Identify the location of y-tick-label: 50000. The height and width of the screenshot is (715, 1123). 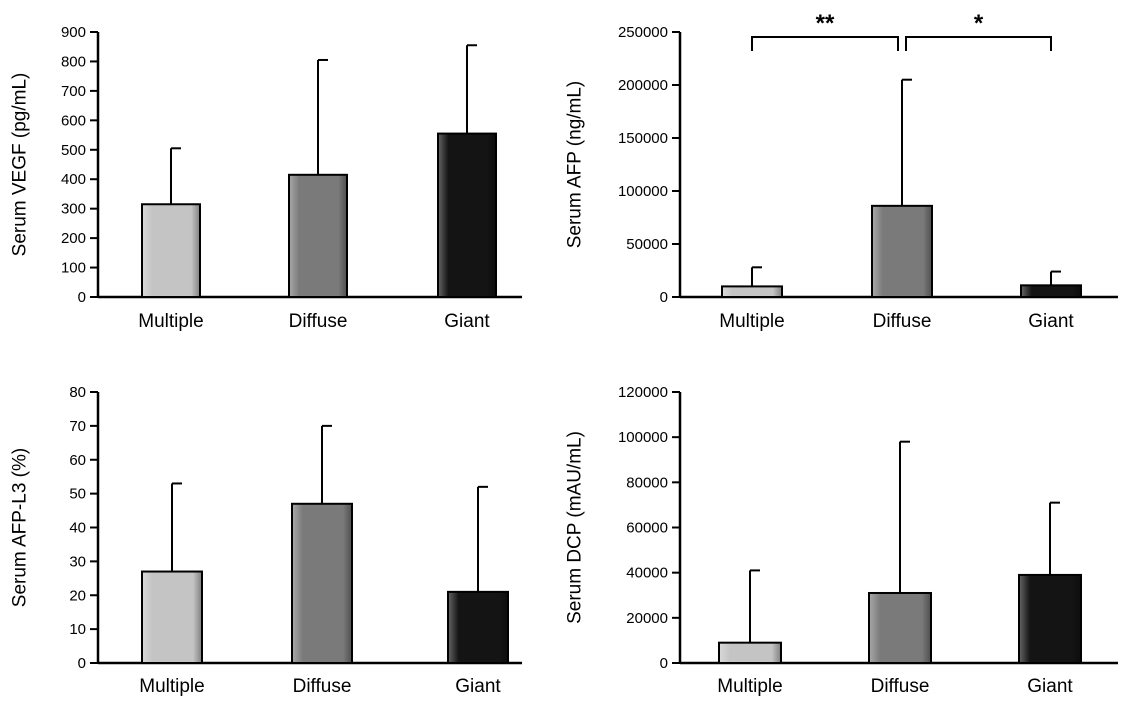
(647, 244).